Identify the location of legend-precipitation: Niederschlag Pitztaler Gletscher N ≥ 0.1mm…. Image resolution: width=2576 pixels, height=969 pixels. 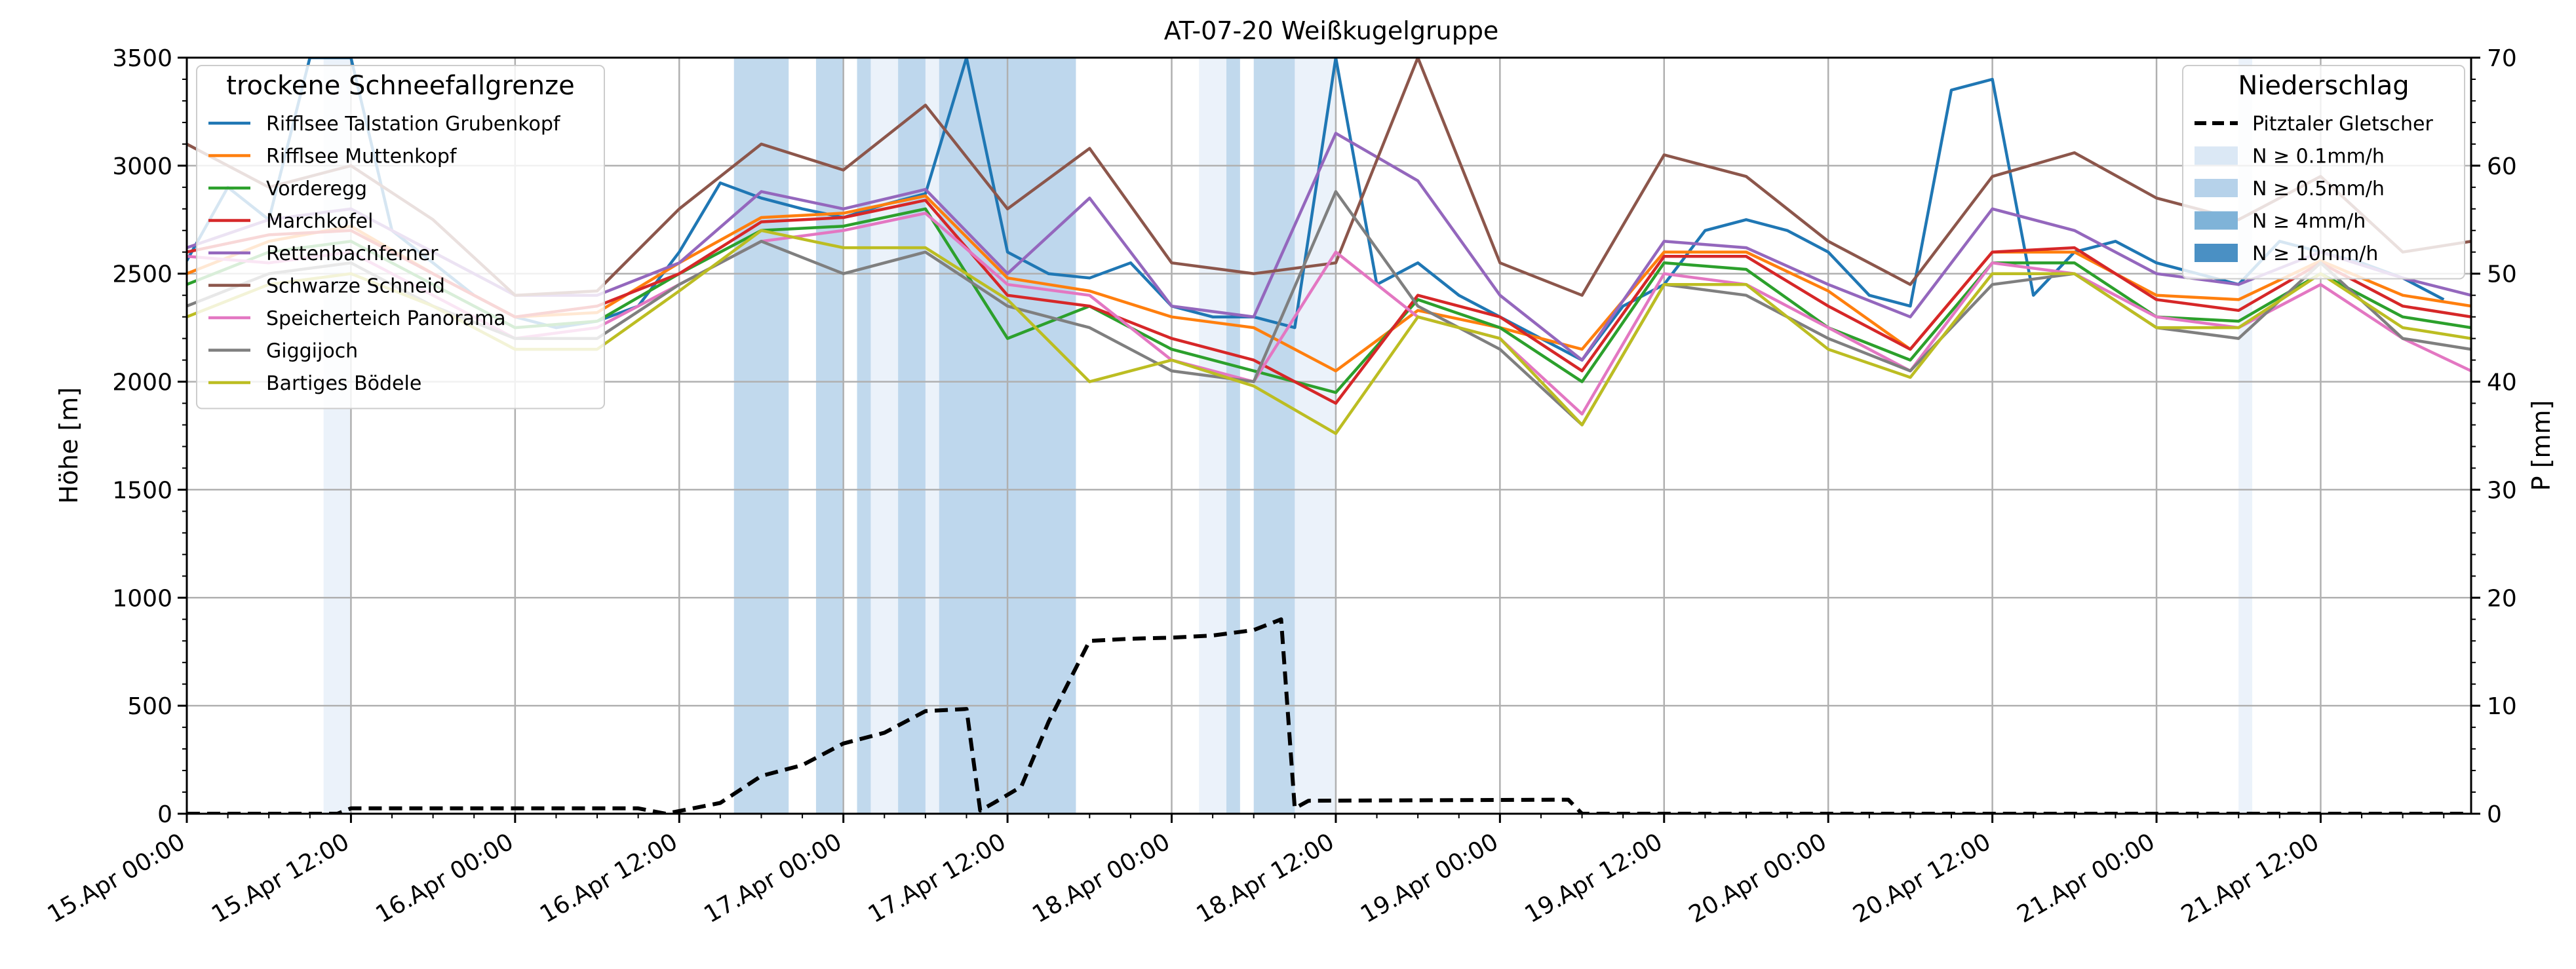
(2323, 172).